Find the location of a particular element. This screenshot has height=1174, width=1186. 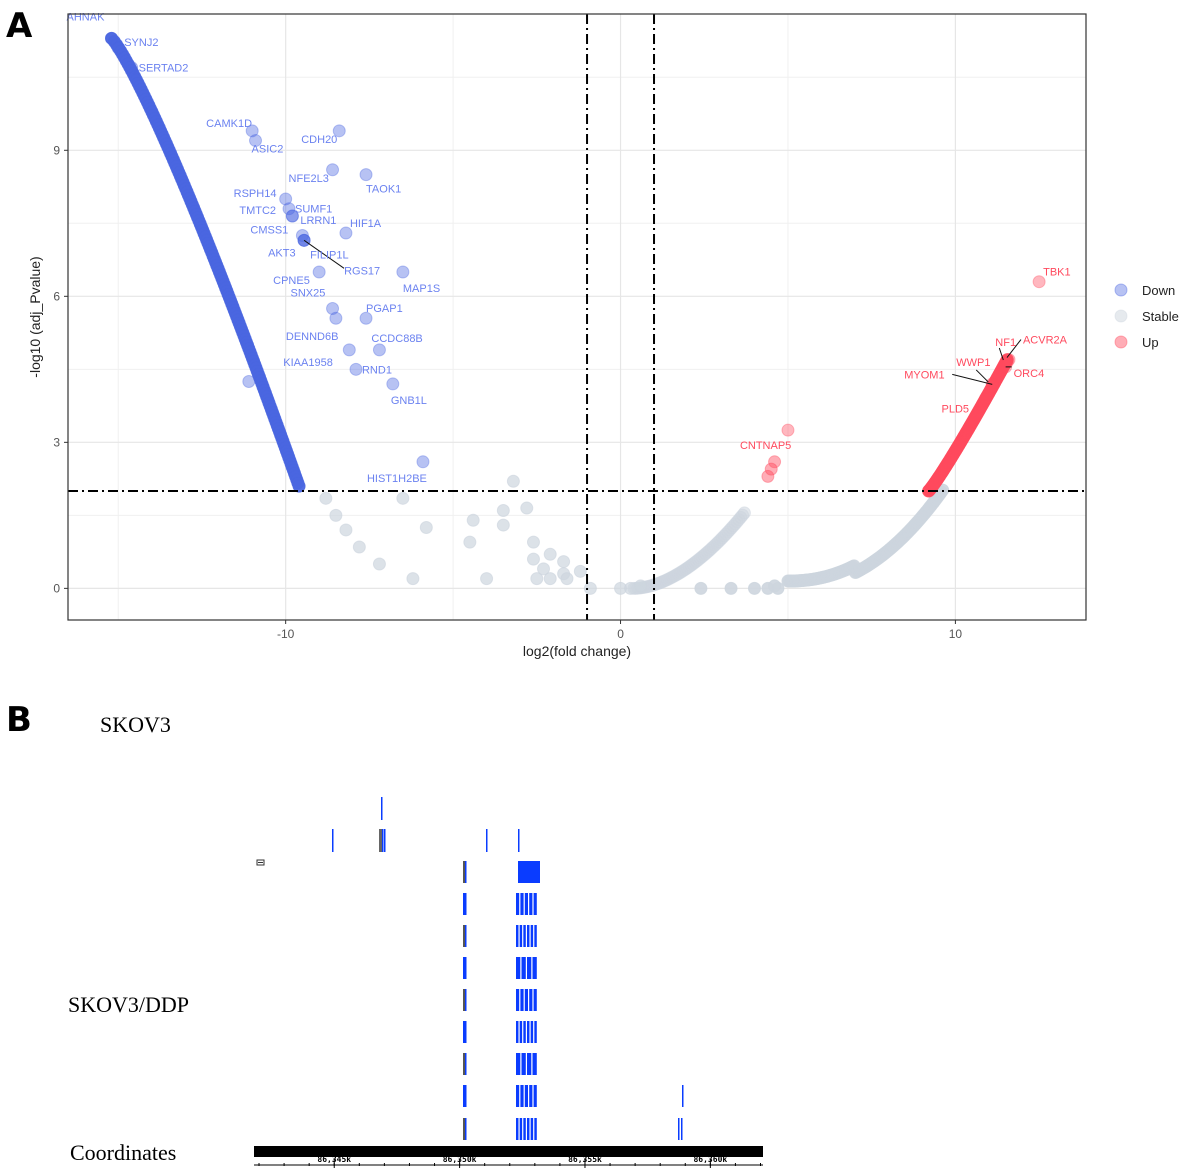

down-points is located at coordinates (267, 262).